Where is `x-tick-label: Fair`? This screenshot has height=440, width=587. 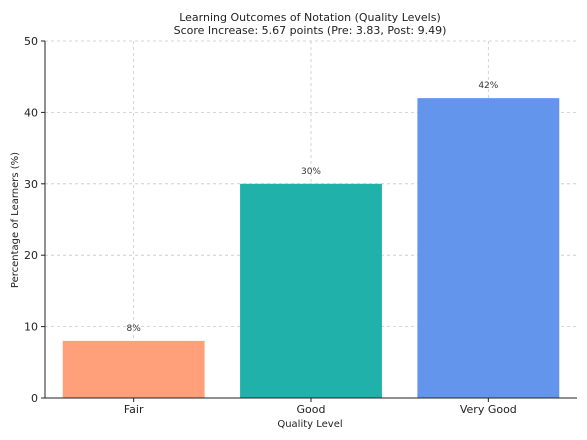
x-tick-label: Fair is located at coordinates (134, 409).